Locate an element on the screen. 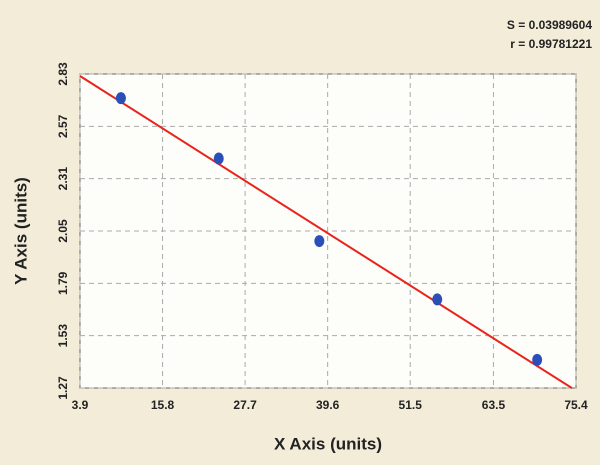 This screenshot has width=600, height=465. x-tick-label: 15.8 is located at coordinates (163, 405).